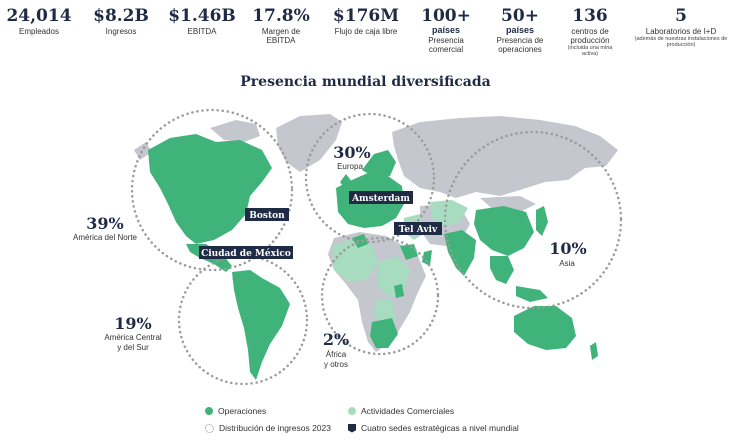  I want to click on stat-employees: 24,014 Empleados, so click(39, 21).